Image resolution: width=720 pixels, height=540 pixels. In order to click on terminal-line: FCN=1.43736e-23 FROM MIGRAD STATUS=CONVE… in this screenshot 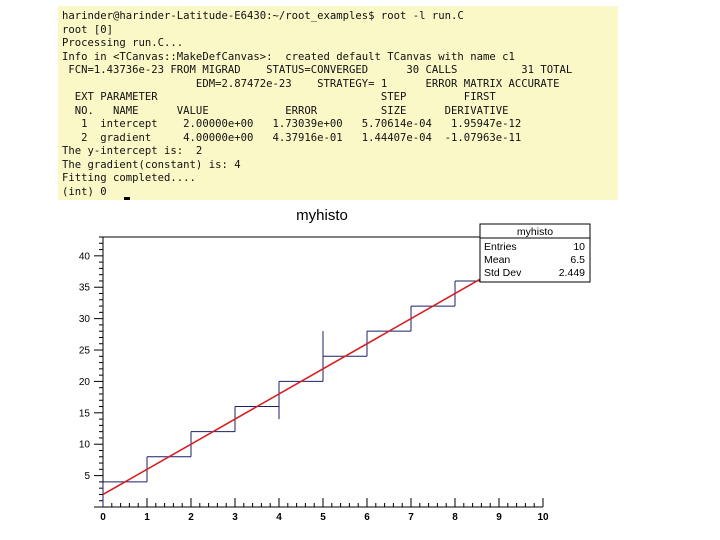, I will do `click(317, 70)`.